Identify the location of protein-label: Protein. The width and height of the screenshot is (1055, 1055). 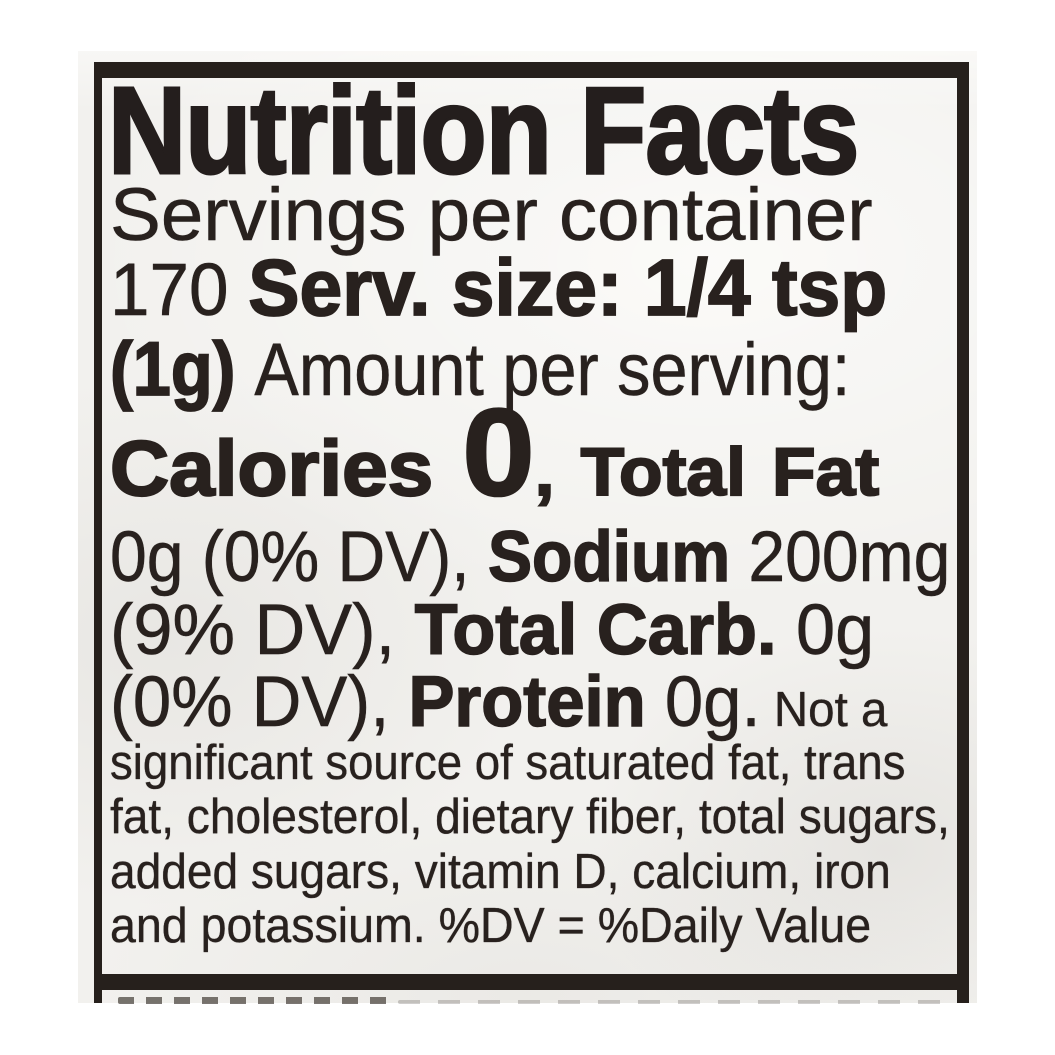
(527, 702).